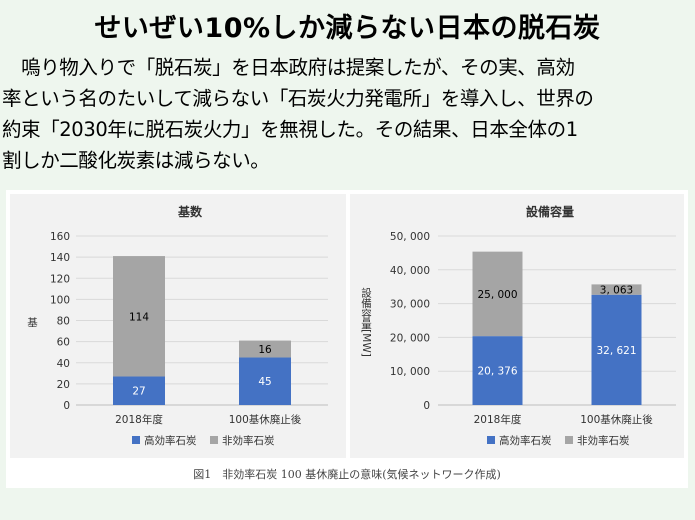 This screenshot has height=520, width=695. Describe the element at coordinates (288, 67) in the screenshot. I see `paragraph-line: 嗚り物入りで「脱石炭」を日本政府は提案したが、その実、高効` at that location.